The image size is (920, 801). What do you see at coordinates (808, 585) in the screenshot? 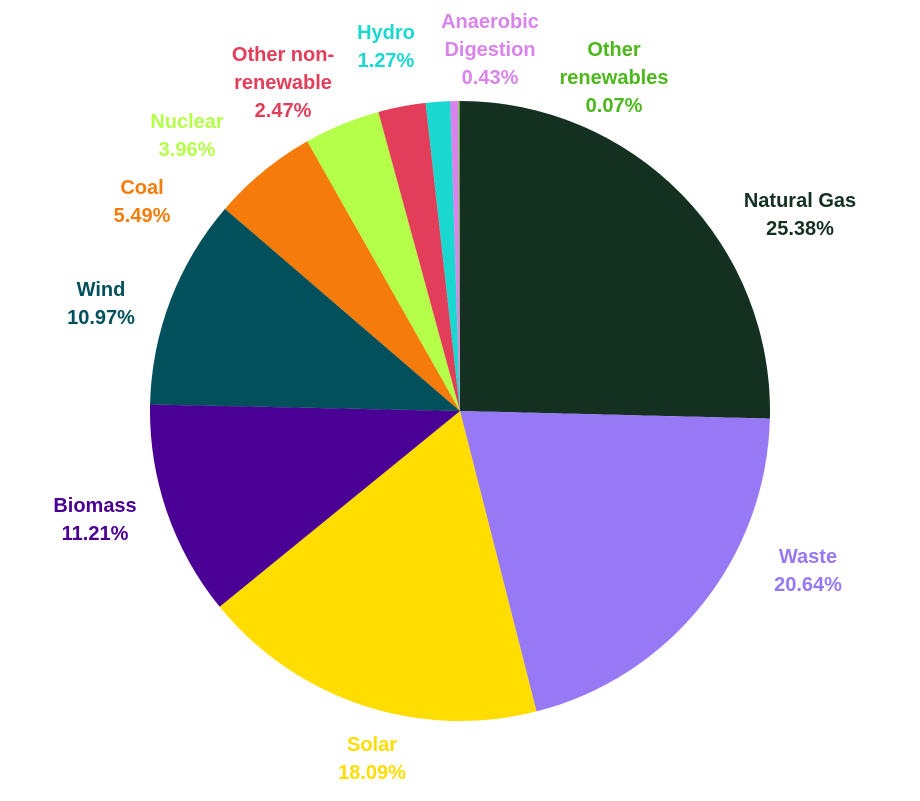
I see `value-label: 20.64%` at bounding box center [808, 585].